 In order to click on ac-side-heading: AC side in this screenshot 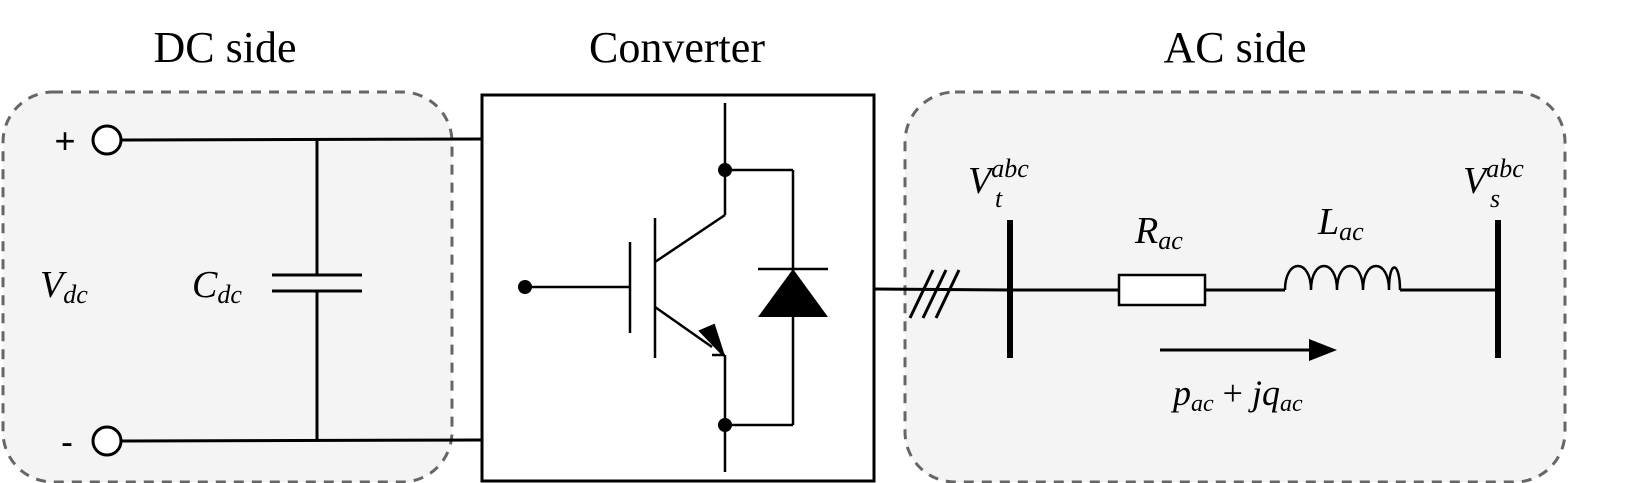, I will do `click(1235, 47)`.